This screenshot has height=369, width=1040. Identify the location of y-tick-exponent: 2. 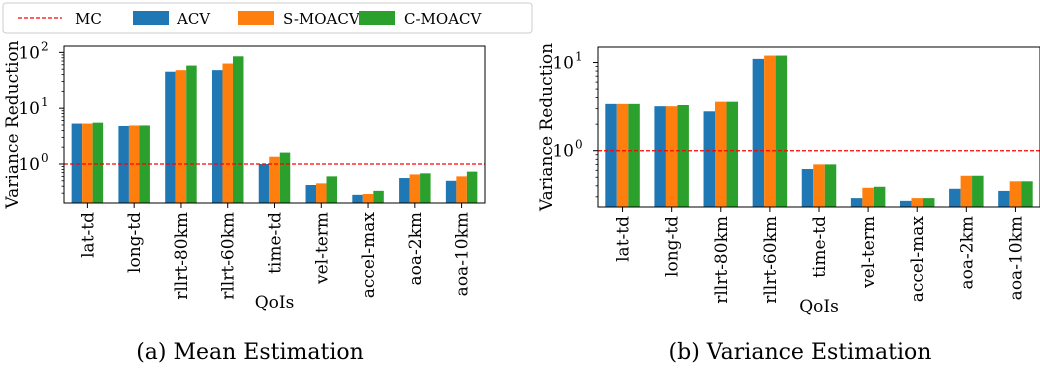
(45, 46).